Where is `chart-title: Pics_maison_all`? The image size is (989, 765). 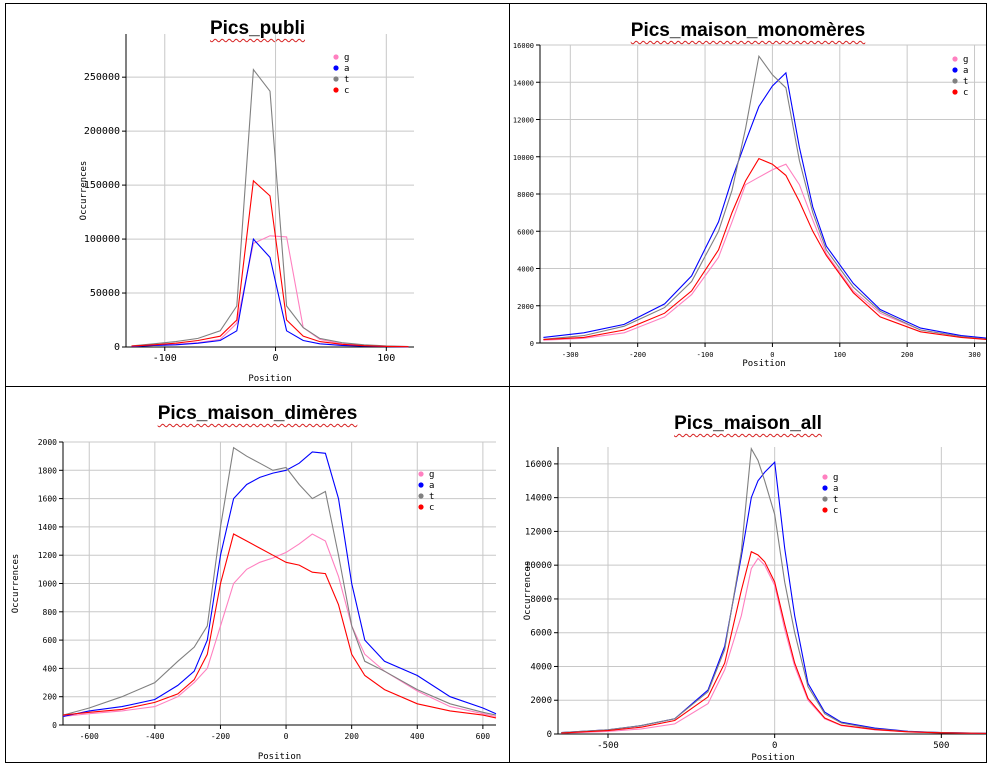 chart-title: Pics_maison_all is located at coordinates (748, 423).